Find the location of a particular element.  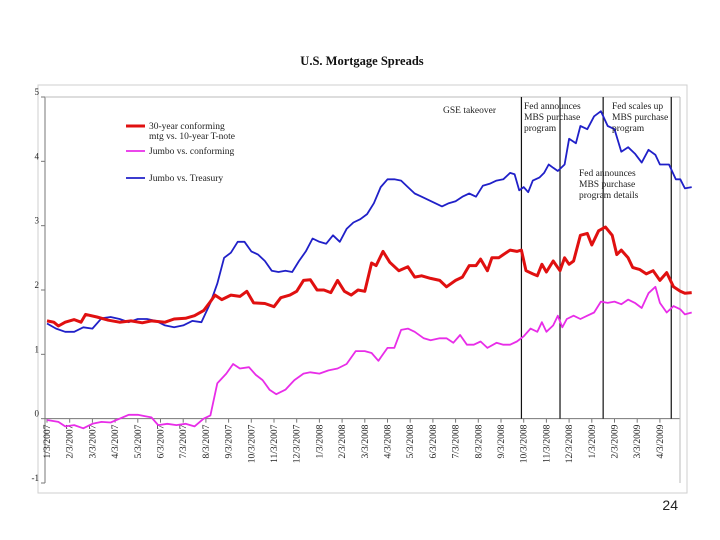

y-tick-label: 4 is located at coordinates (37, 156).